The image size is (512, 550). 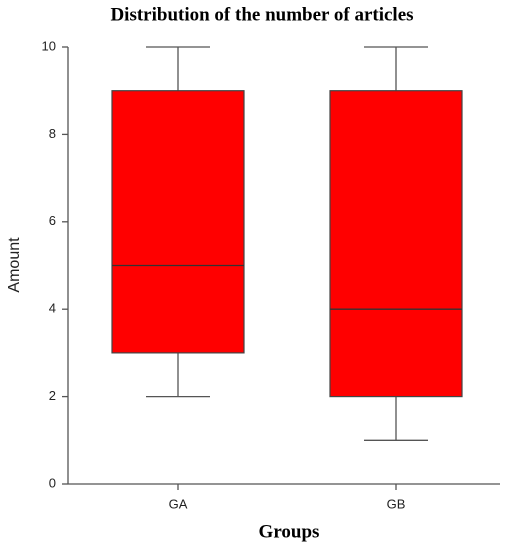 What do you see at coordinates (52, 395) in the screenshot?
I see `y-tick-label: 2` at bounding box center [52, 395].